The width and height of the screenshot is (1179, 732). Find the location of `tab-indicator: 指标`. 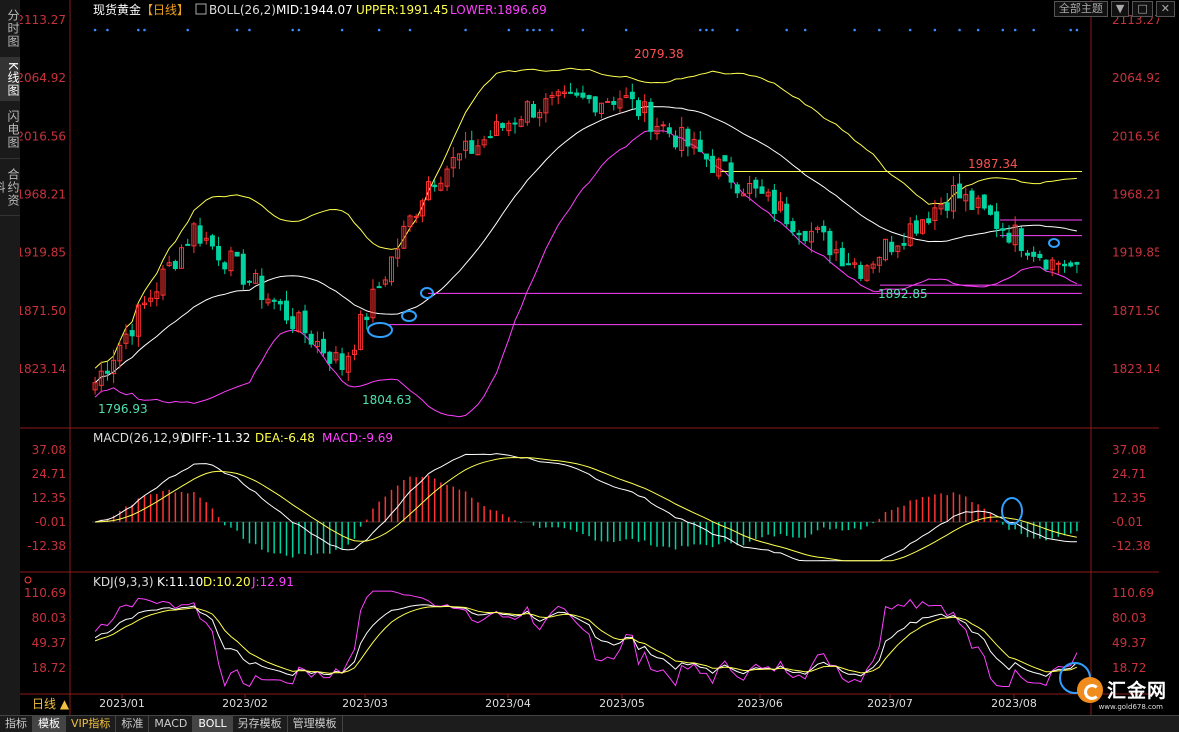

tab-indicator: 指标 is located at coordinates (16, 724).